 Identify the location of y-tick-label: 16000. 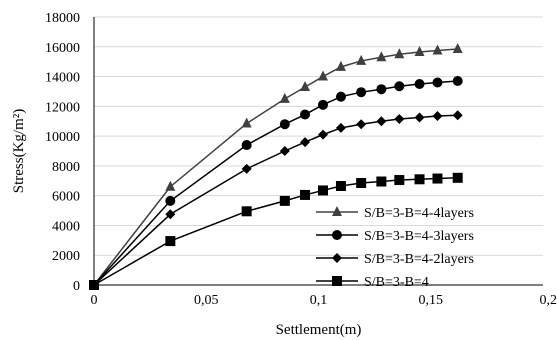
(62, 48).